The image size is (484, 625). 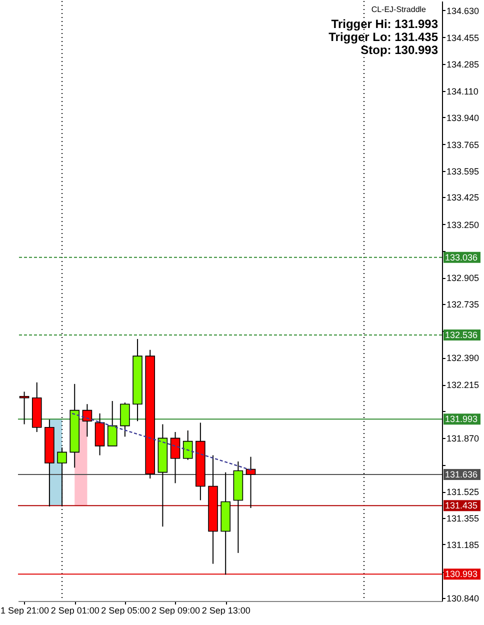 I want to click on y-tick-label: 134.285, so click(x=463, y=64).